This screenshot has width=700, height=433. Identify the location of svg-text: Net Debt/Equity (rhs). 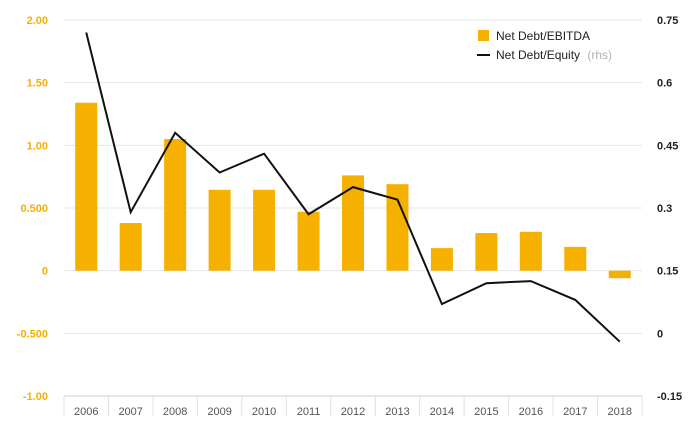
(554, 55).